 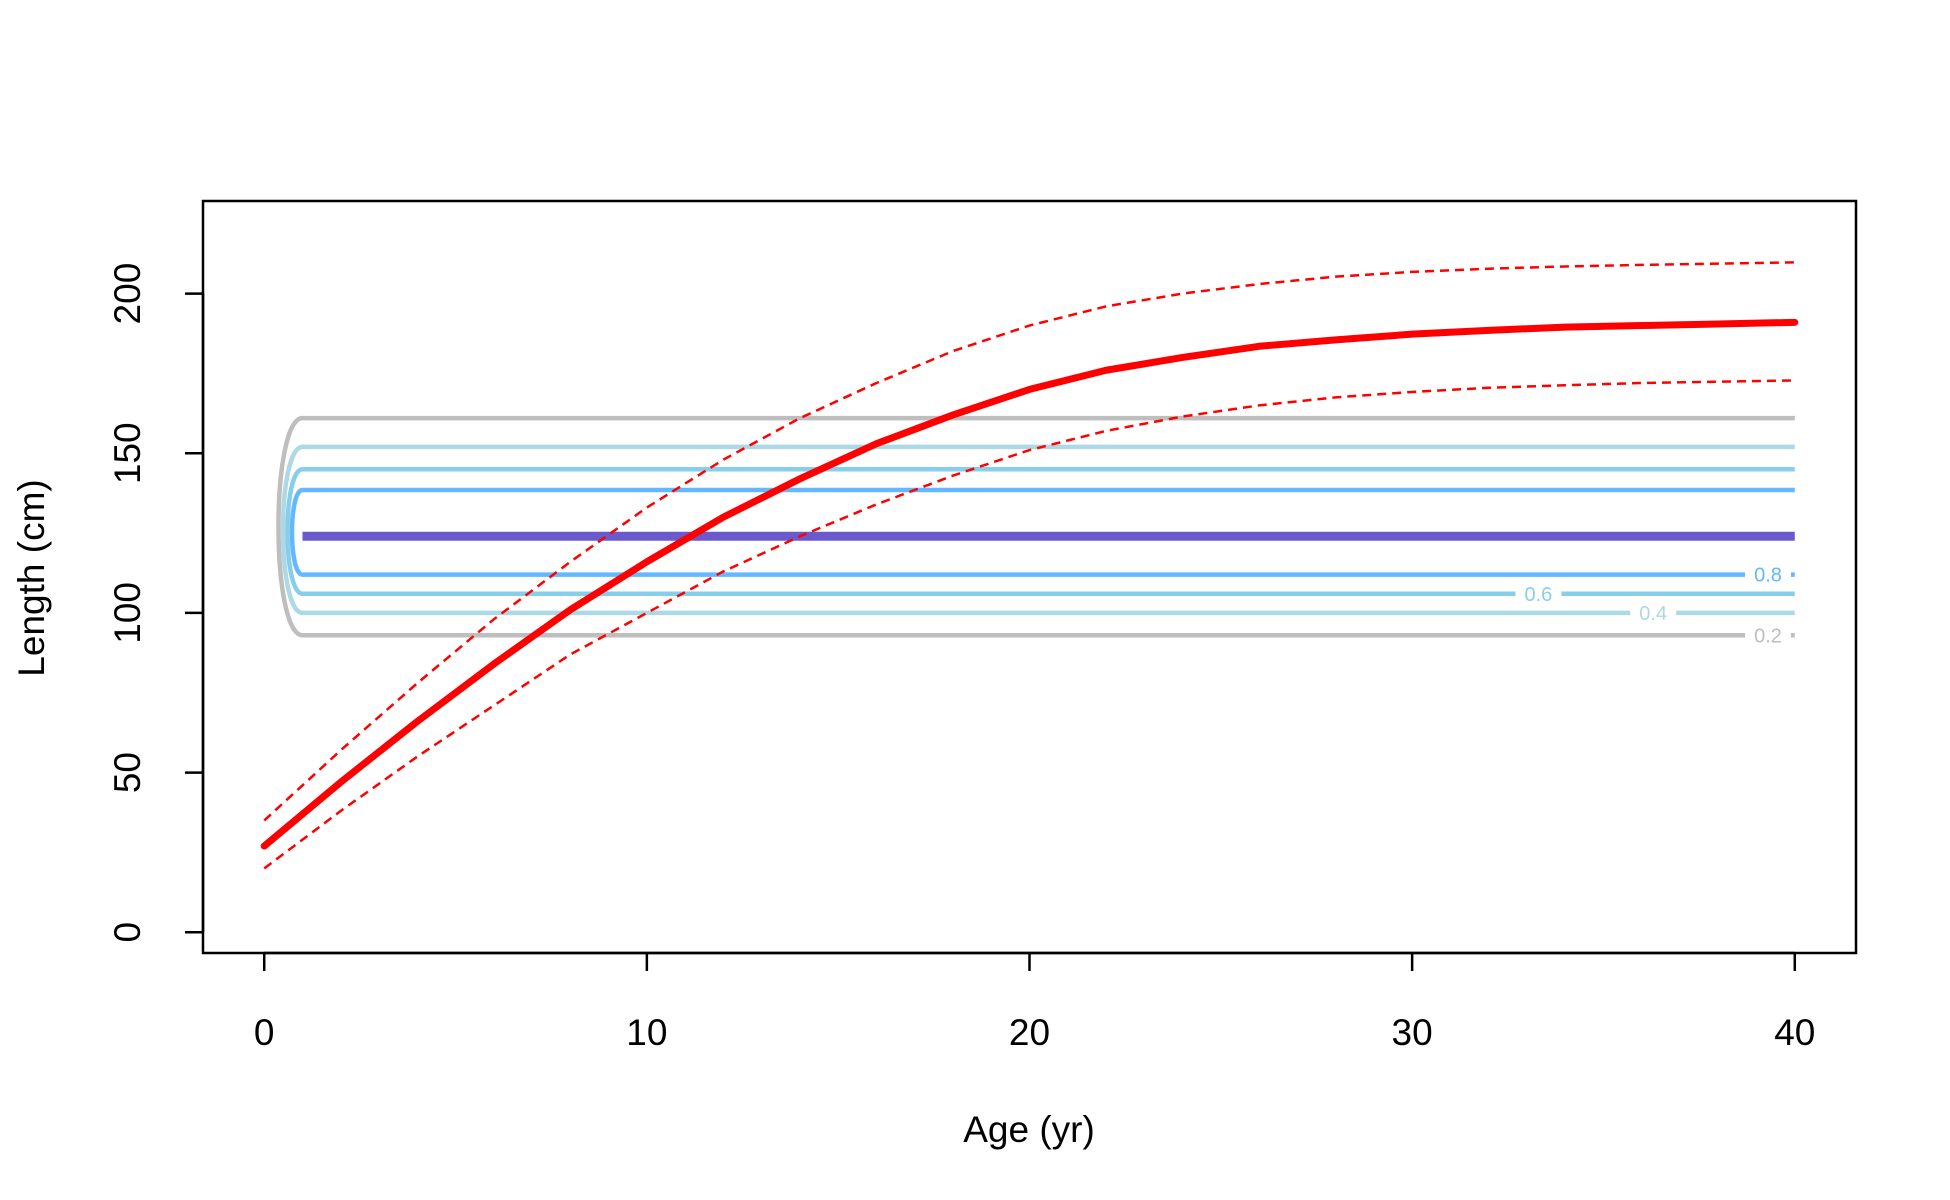 I want to click on contour-label-0.8: 0.8, so click(x=1768, y=576).